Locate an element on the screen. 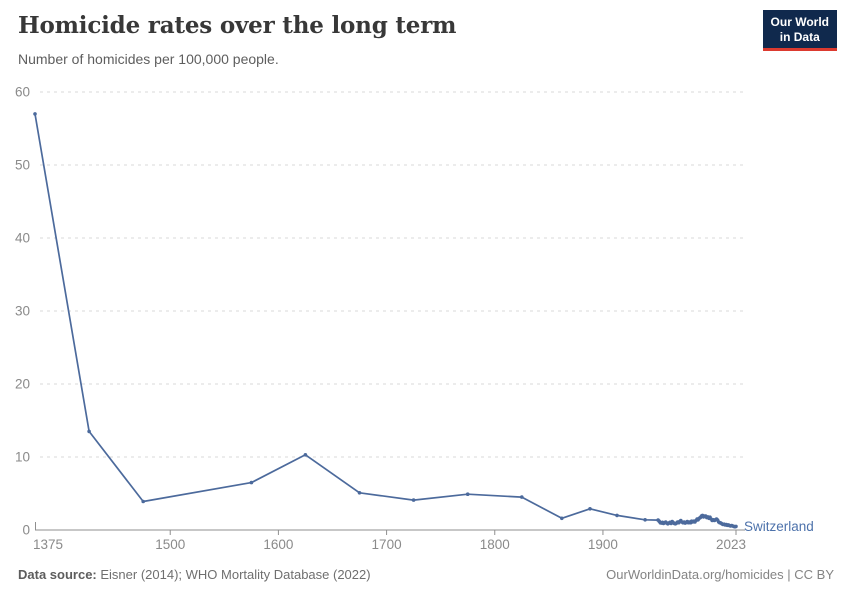 Image resolution: width=850 pixels, height=600 pixels. x-tick-label-1700: 1700 is located at coordinates (387, 544).